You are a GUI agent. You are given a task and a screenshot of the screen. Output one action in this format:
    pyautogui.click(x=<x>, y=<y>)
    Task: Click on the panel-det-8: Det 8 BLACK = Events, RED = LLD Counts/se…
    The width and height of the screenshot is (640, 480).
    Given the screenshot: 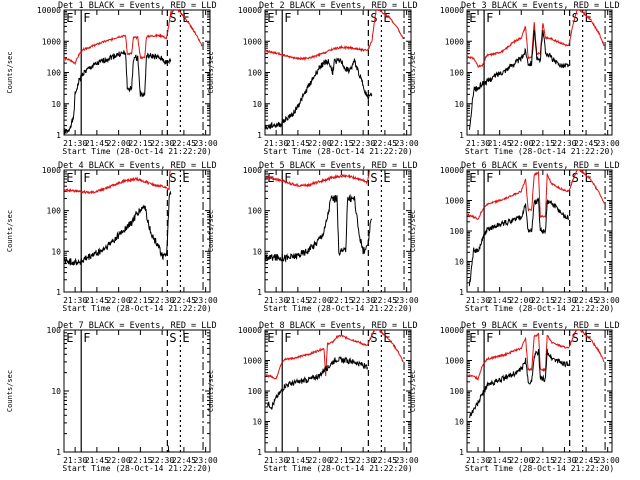 What is the action you would take?
    pyautogui.click(x=313, y=397)
    